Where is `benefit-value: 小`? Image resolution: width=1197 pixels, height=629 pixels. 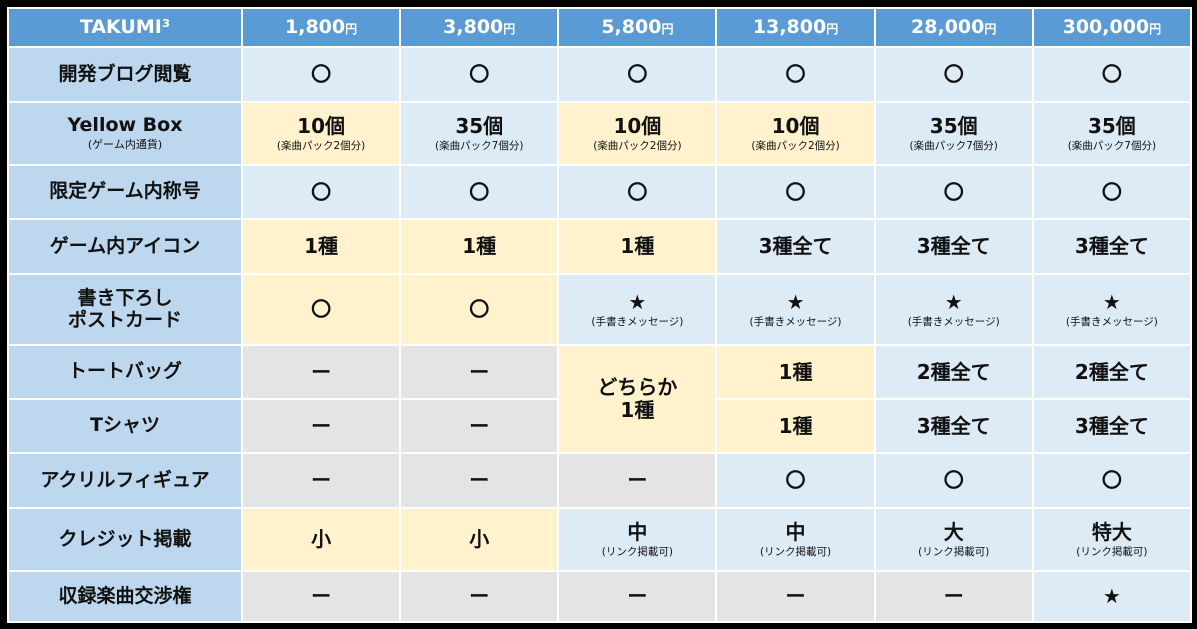 benefit-value: 小 is located at coordinates (479, 539).